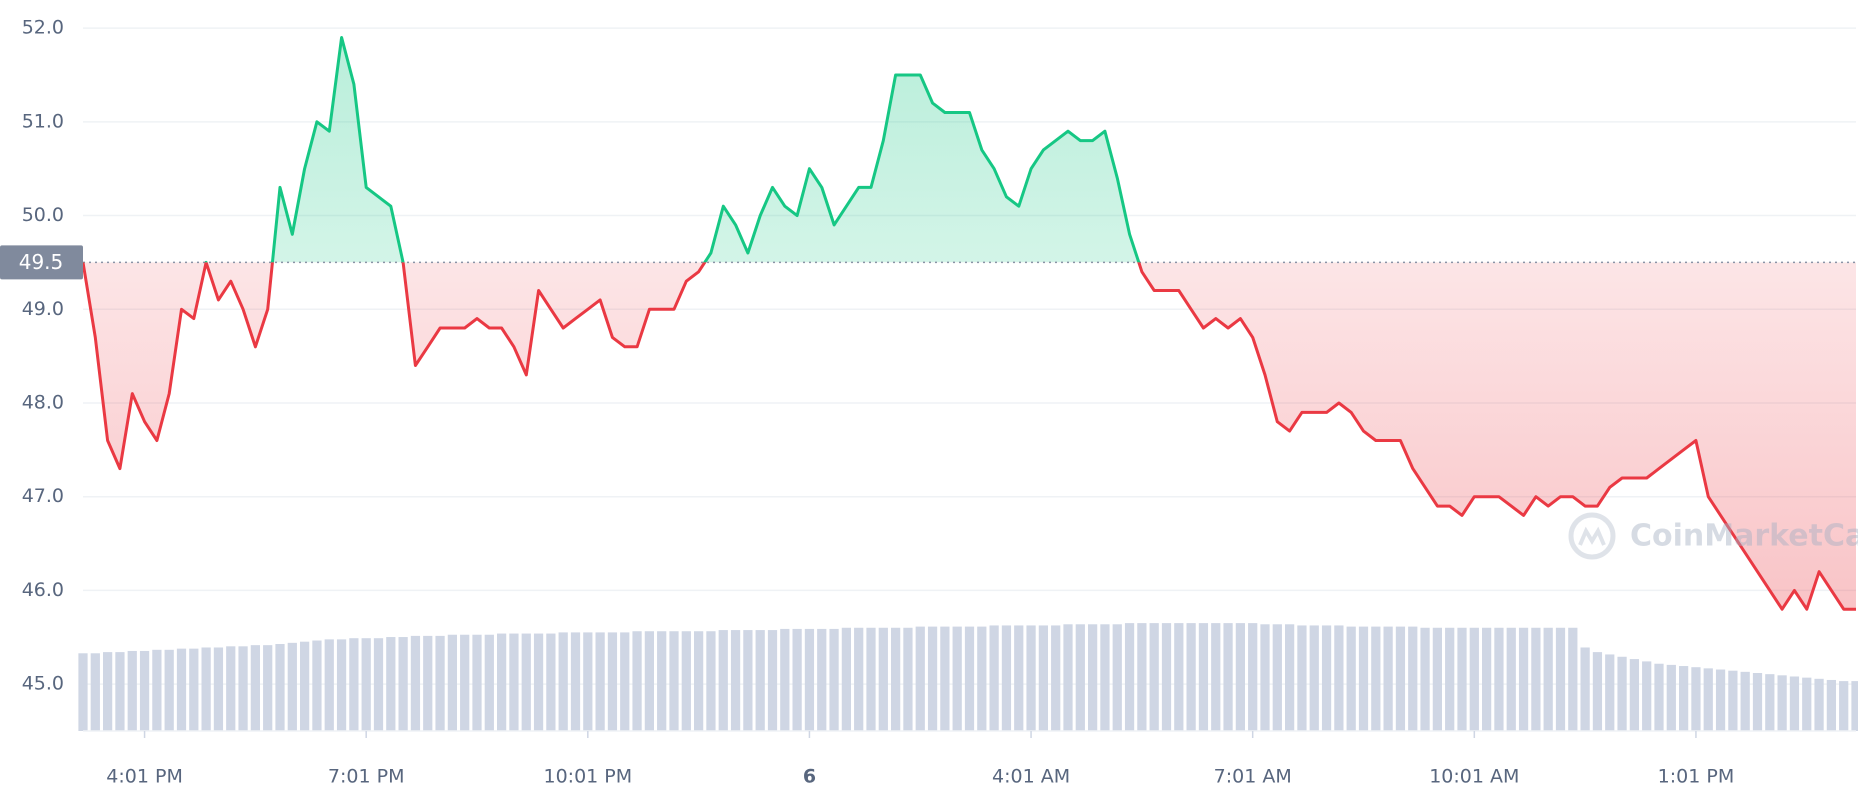  I want to click on y-tick-label: 52.0, so click(43, 28).